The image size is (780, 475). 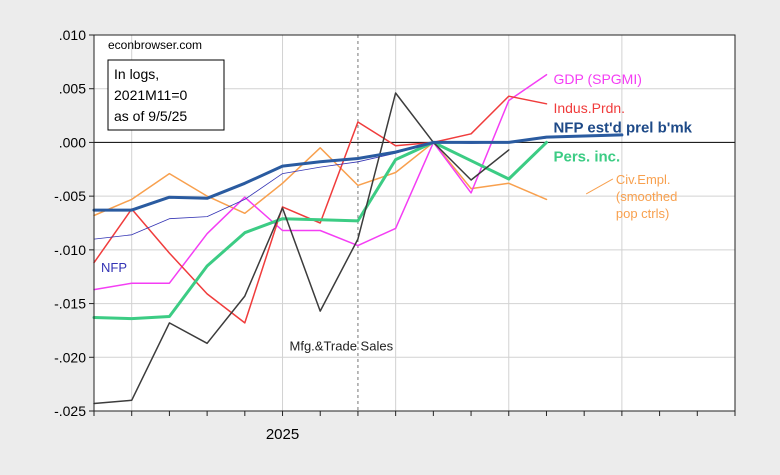 I want to click on y-tick-label: .010, so click(x=72, y=35).